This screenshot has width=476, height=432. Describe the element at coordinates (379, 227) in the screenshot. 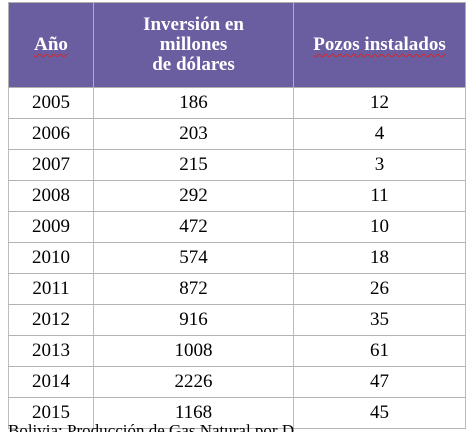

I see `wells-cell: 10` at that location.